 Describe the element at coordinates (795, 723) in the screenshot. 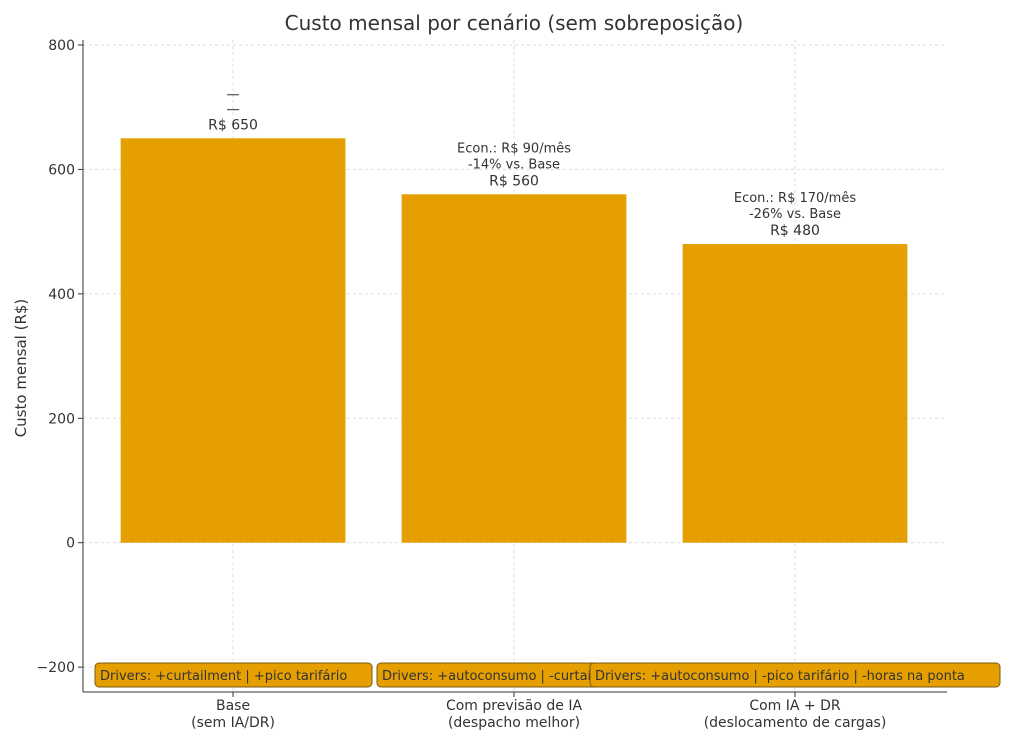

I see `x-tick-label: (deslocamento de cargas)` at that location.